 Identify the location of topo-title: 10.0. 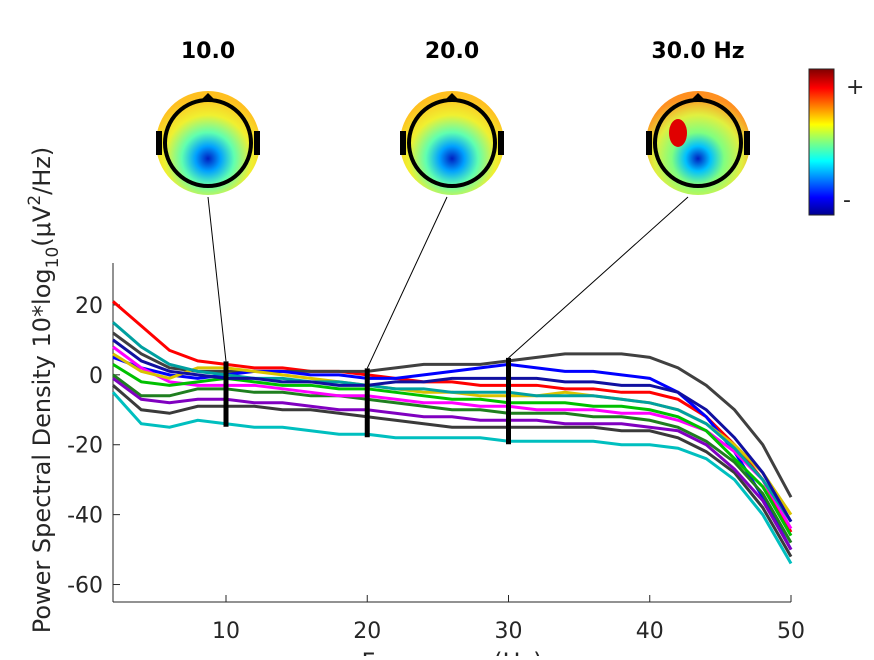
(208, 51).